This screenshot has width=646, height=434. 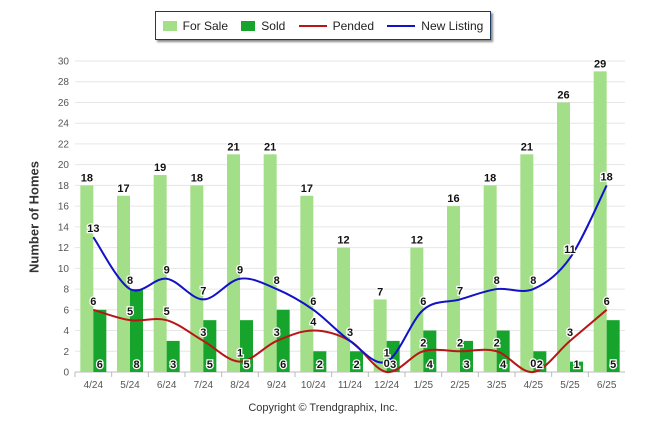 I want to click on x-tick-label: 12/24, so click(x=386, y=385).